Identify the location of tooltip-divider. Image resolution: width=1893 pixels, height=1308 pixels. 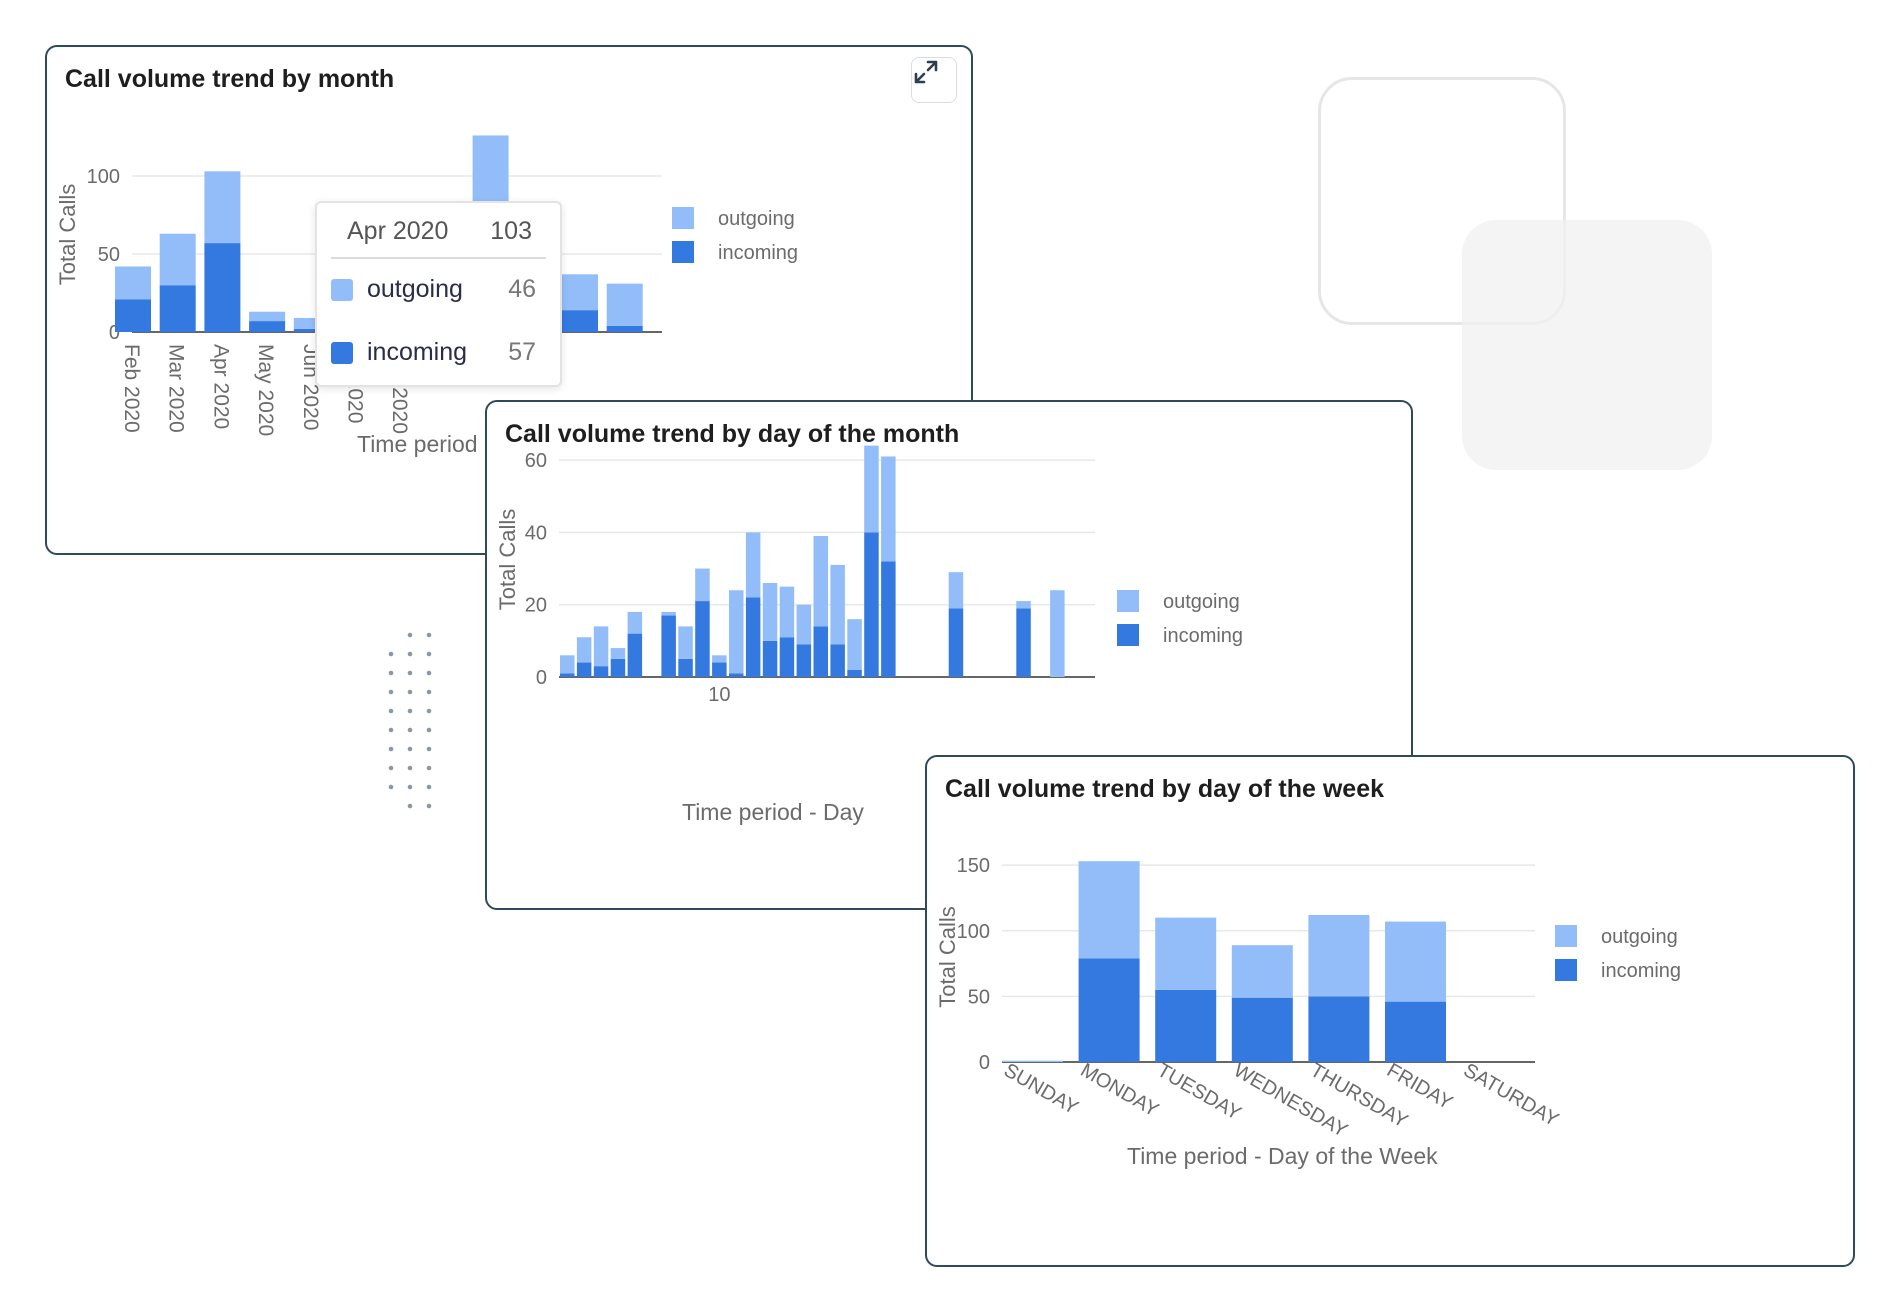
(438, 258).